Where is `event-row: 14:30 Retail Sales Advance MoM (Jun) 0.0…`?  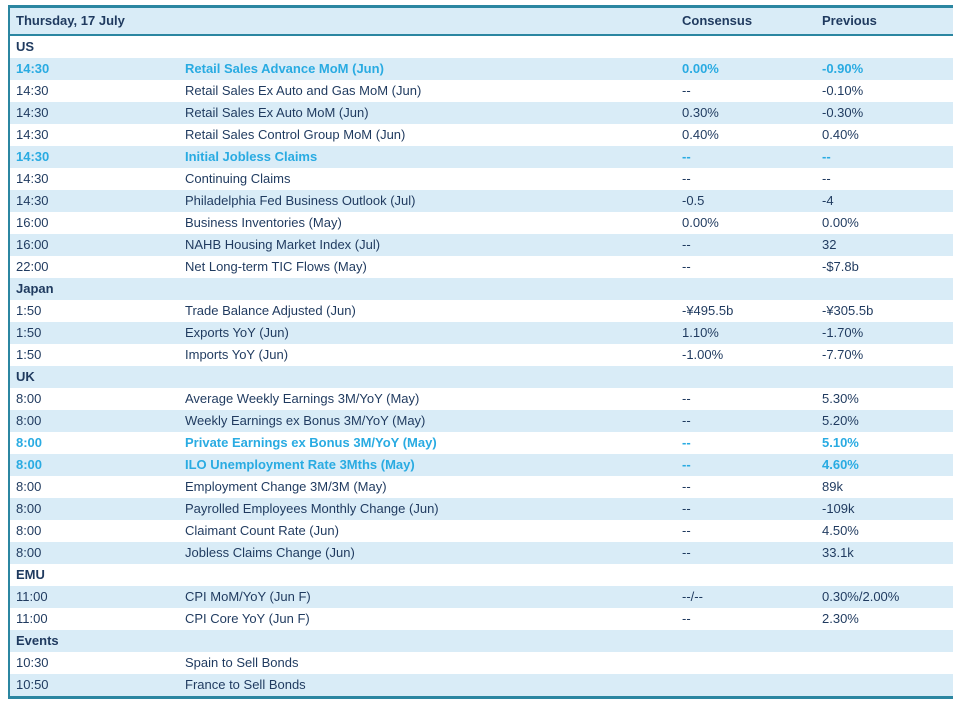 event-row: 14:30 Retail Sales Advance MoM (Jun) 0.0… is located at coordinates (481, 69).